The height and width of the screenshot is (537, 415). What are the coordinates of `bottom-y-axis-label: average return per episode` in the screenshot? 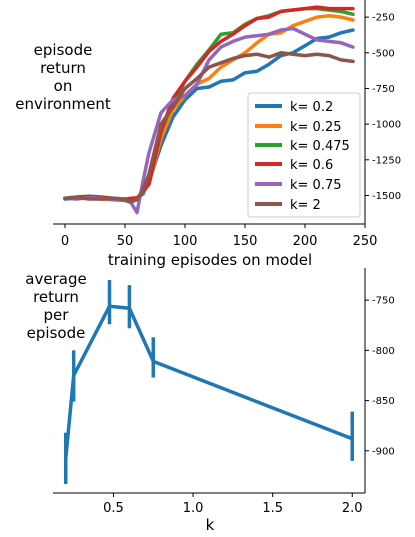 It's located at (55, 306).